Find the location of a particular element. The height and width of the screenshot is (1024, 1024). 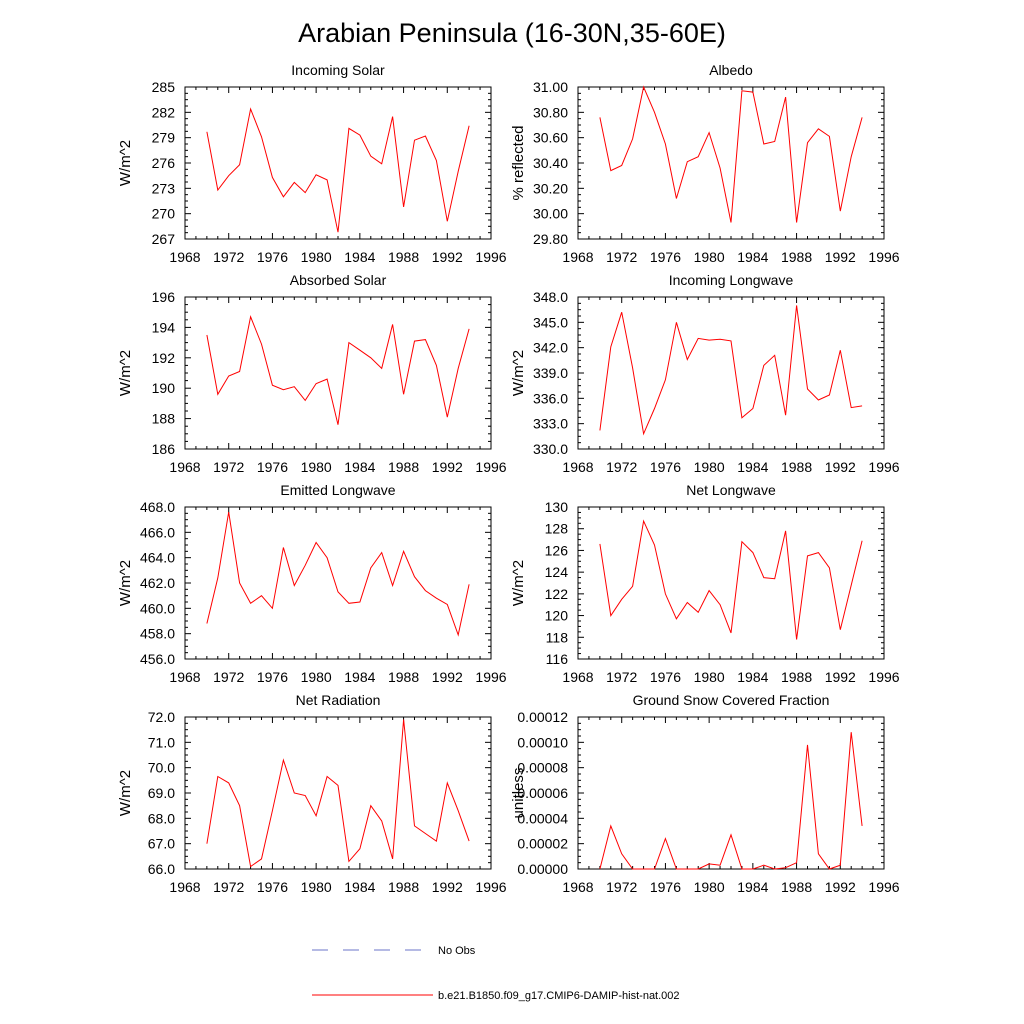

y-tick-label: 128 is located at coordinates (557, 529).